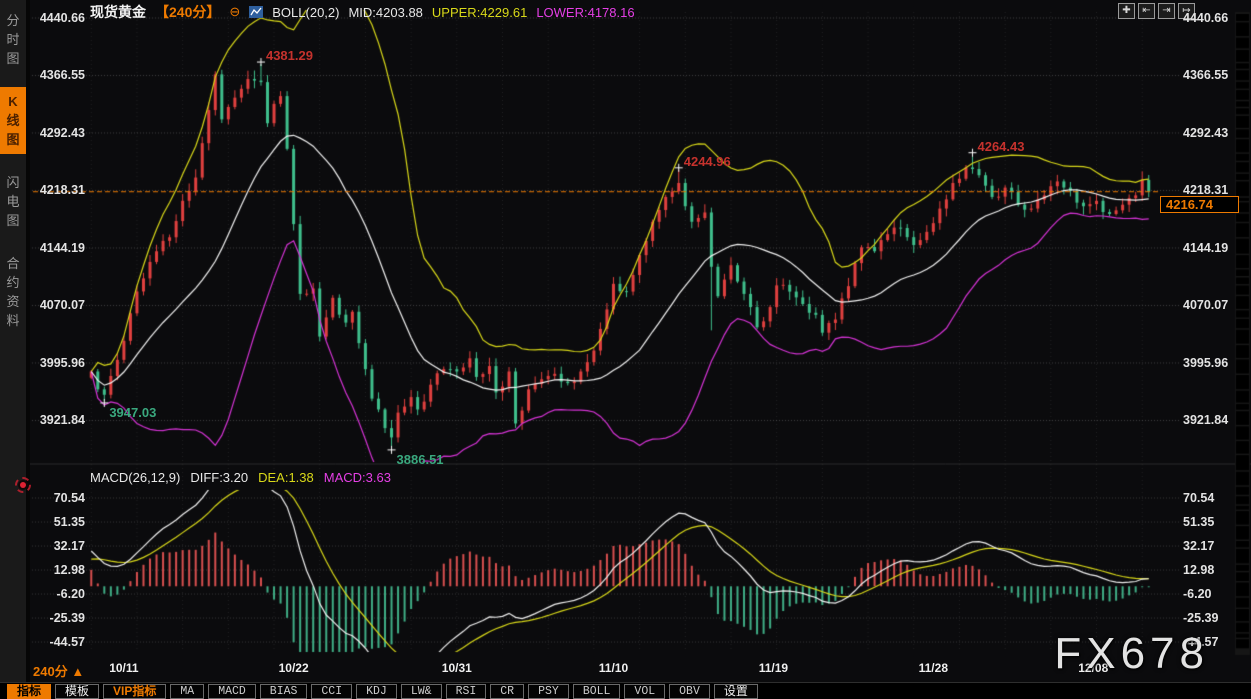 This screenshot has width=1251, height=699. What do you see at coordinates (256, 12) in the screenshot?
I see `mini-chart-icon` at bounding box center [256, 12].